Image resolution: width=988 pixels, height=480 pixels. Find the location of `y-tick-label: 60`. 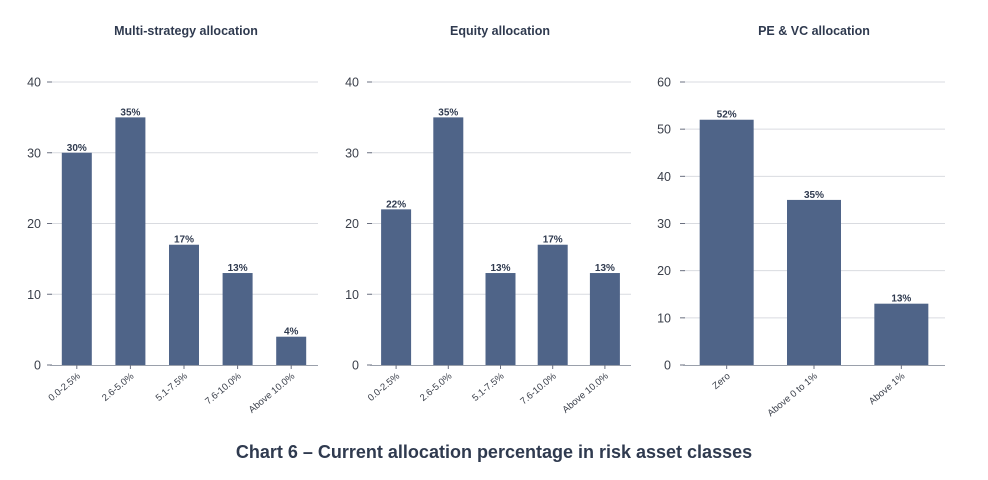

y-tick-label: 60 is located at coordinates (664, 83).